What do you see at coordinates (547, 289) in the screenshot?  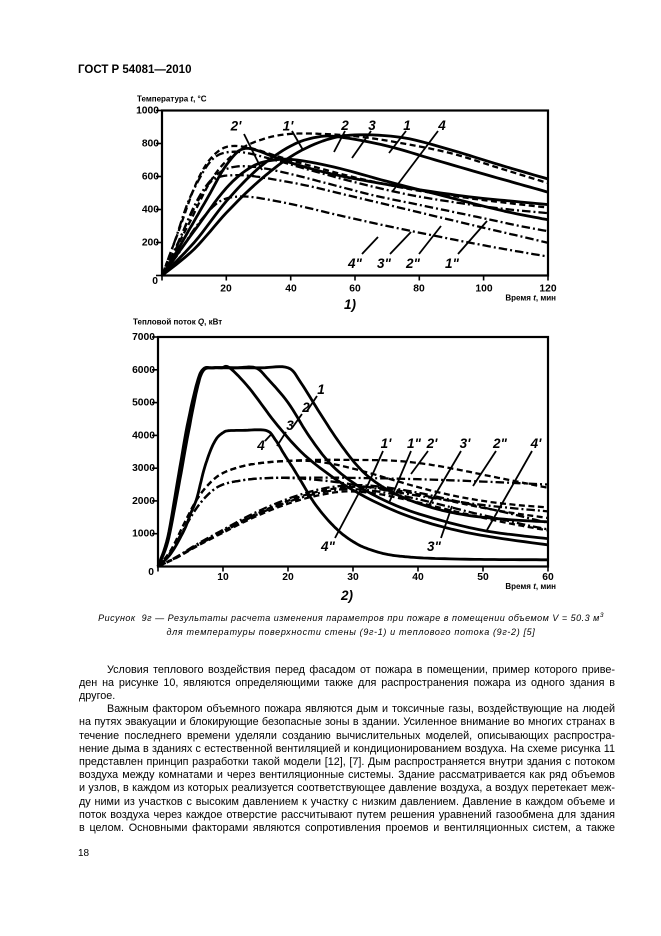 I see `svg-text: 120` at bounding box center [547, 289].